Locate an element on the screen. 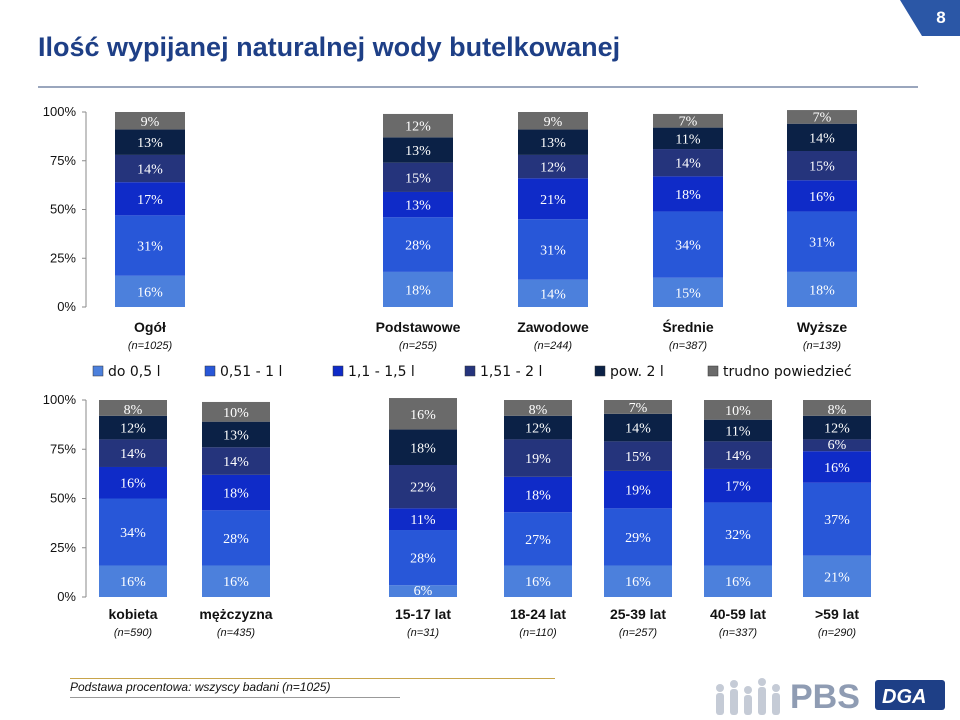 Image resolution: width=960 pixels, height=720 pixels. category-sample-size: (n=31) is located at coordinates (423, 633).